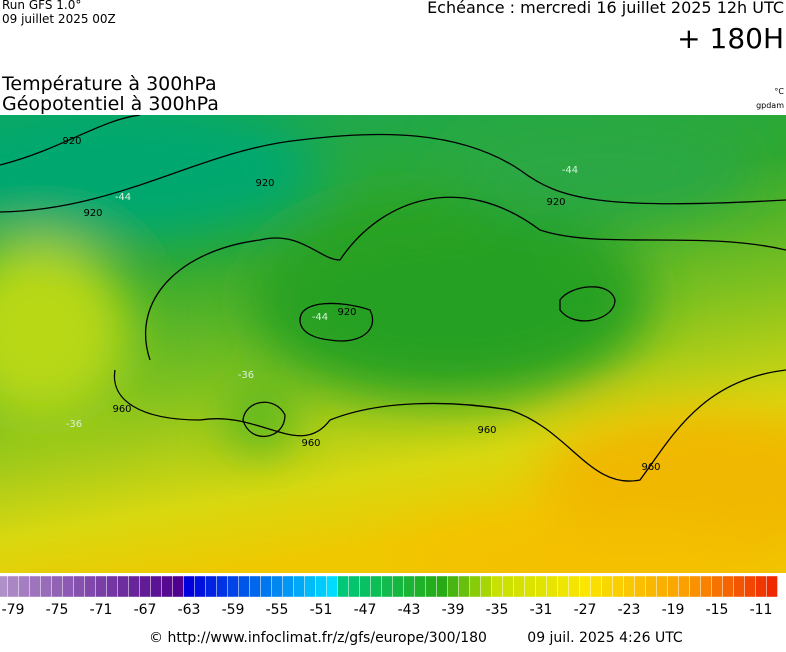 This screenshot has height=652, width=786. I want to click on run-date: 09 juillet 2025 00Z, so click(59, 19).